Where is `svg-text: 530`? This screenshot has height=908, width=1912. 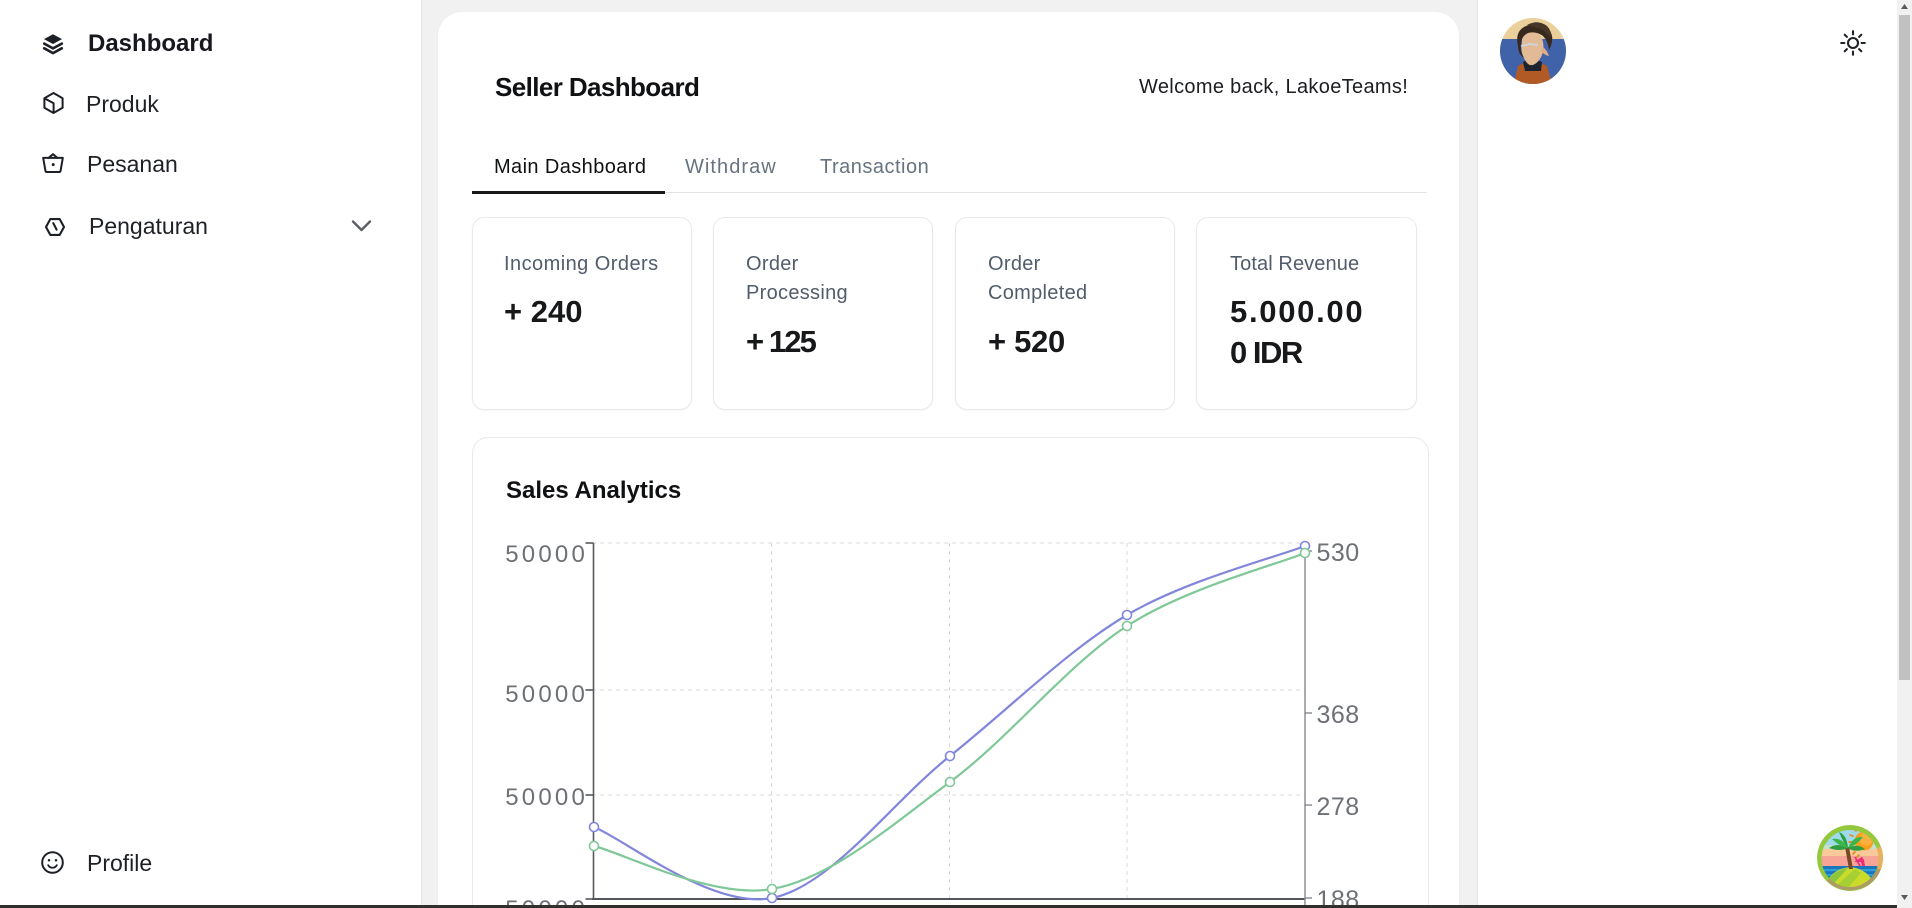
svg-text: 530 is located at coordinates (1338, 553).